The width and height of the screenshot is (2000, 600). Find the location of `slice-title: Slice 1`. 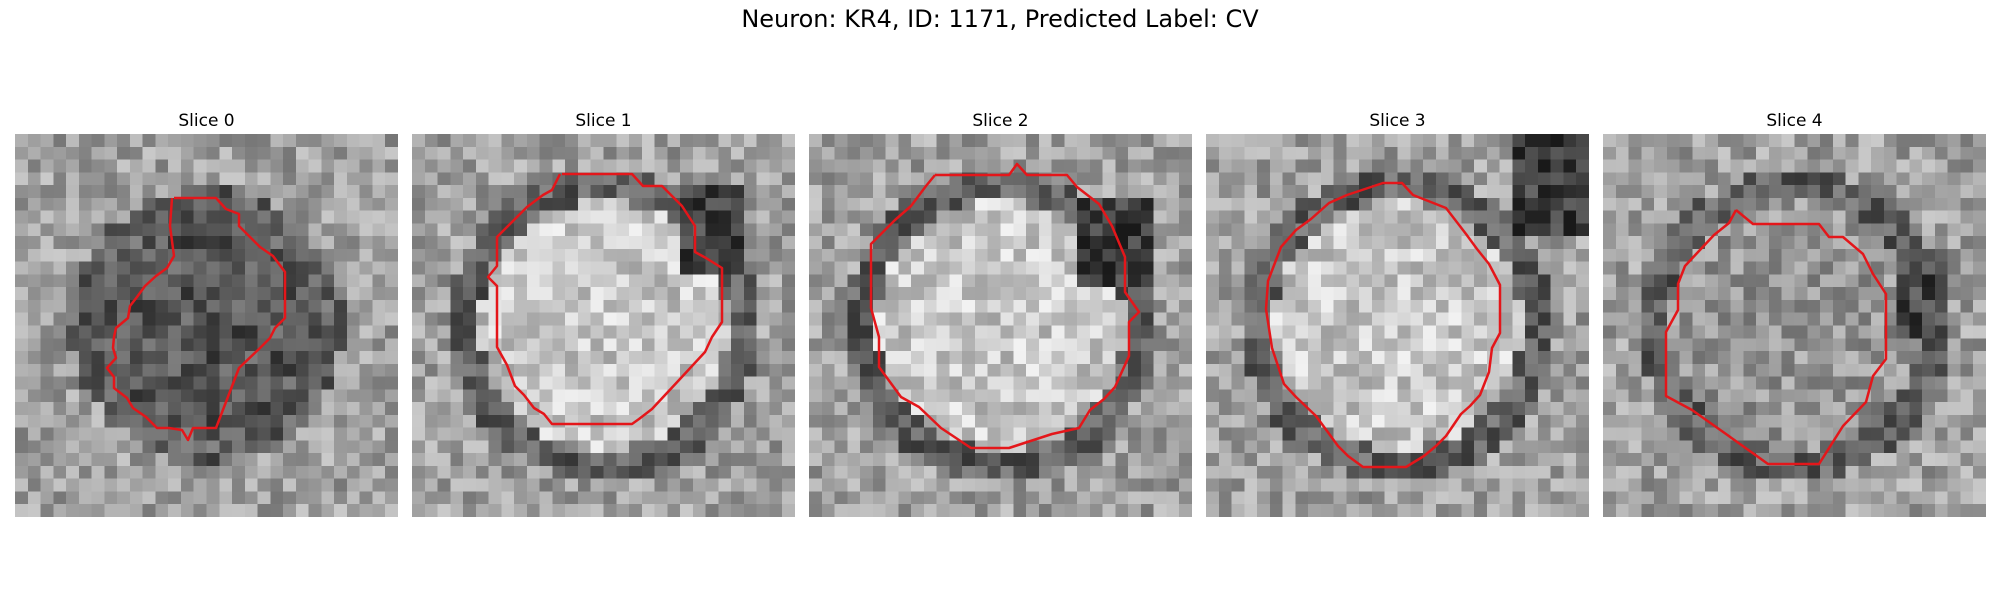

slice-title: Slice 1 is located at coordinates (603, 121).